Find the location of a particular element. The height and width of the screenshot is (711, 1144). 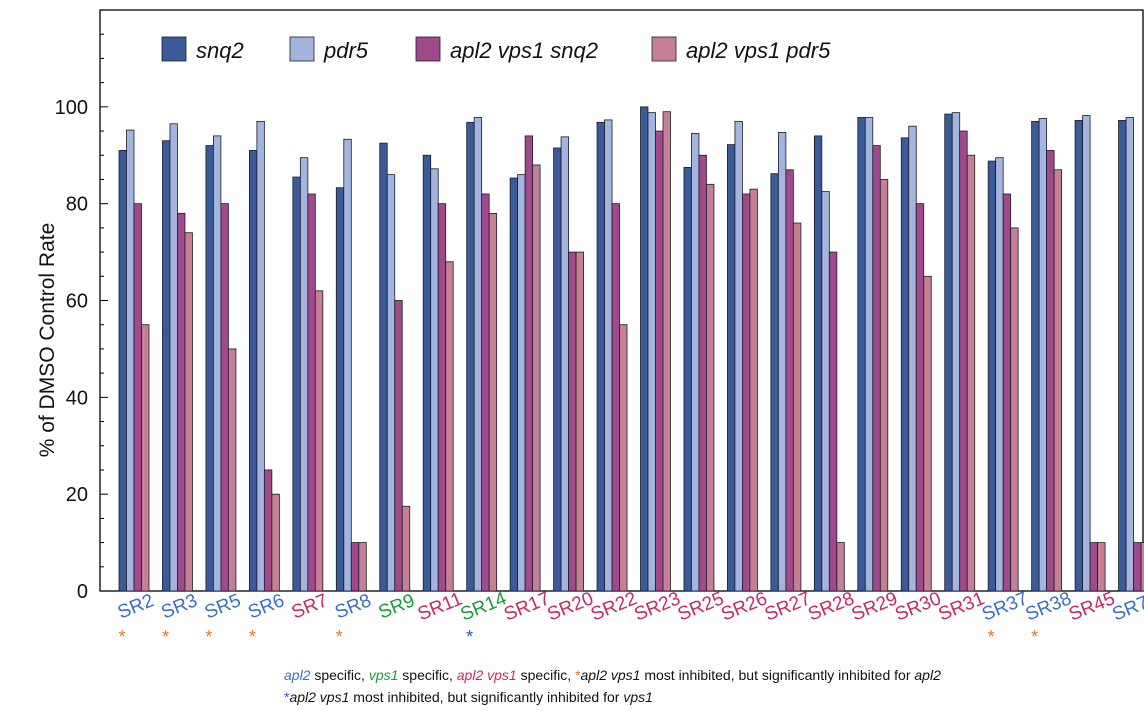

x-tick-label: SR6 is located at coordinates (266, 606).